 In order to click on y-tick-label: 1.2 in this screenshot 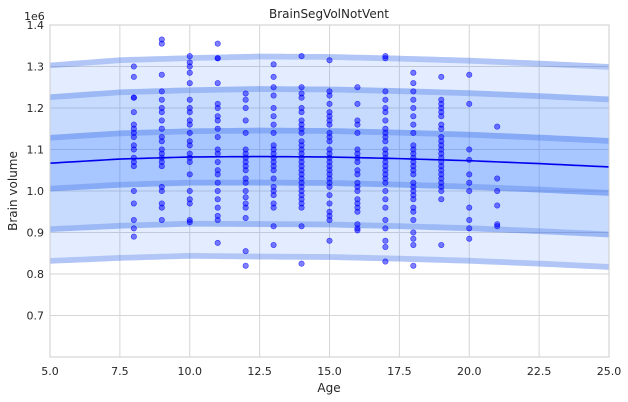, I will do `click(36, 108)`.